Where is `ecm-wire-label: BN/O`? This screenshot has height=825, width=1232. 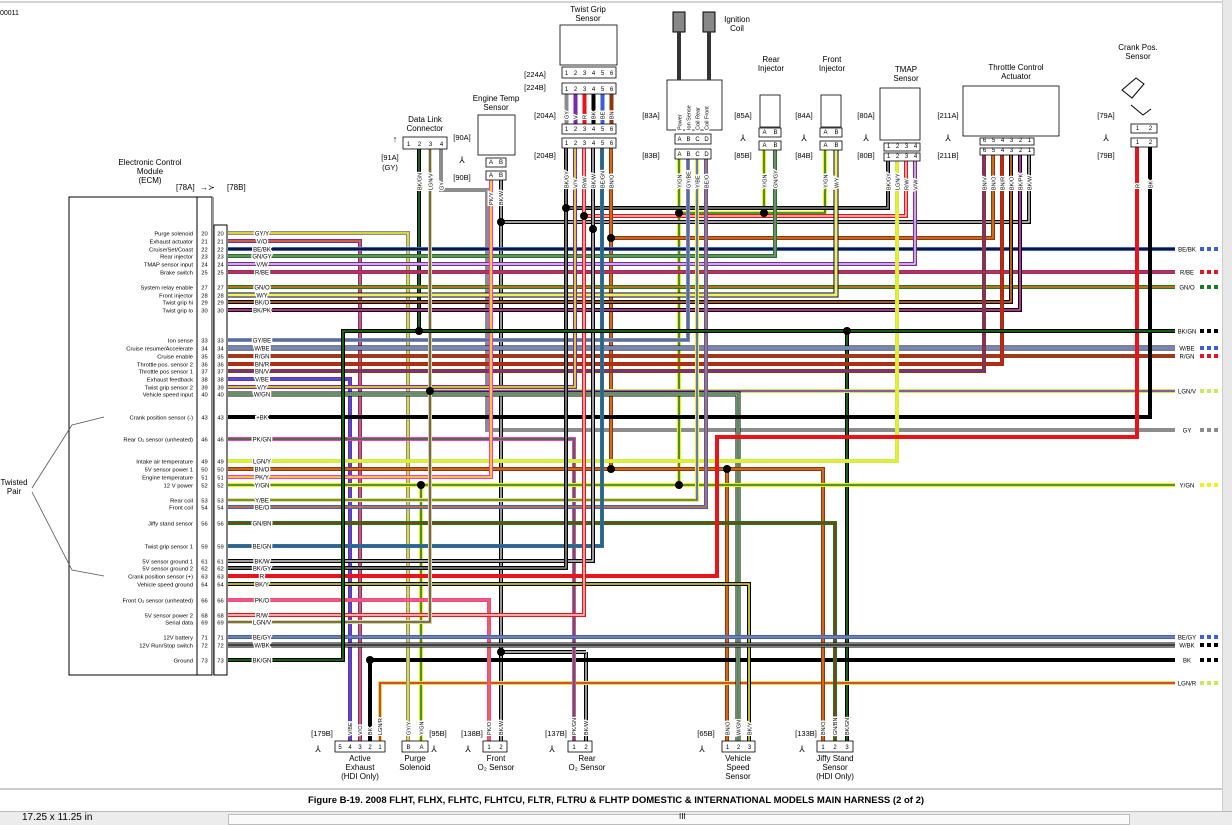
ecm-wire-label: BN/O is located at coordinates (262, 470).